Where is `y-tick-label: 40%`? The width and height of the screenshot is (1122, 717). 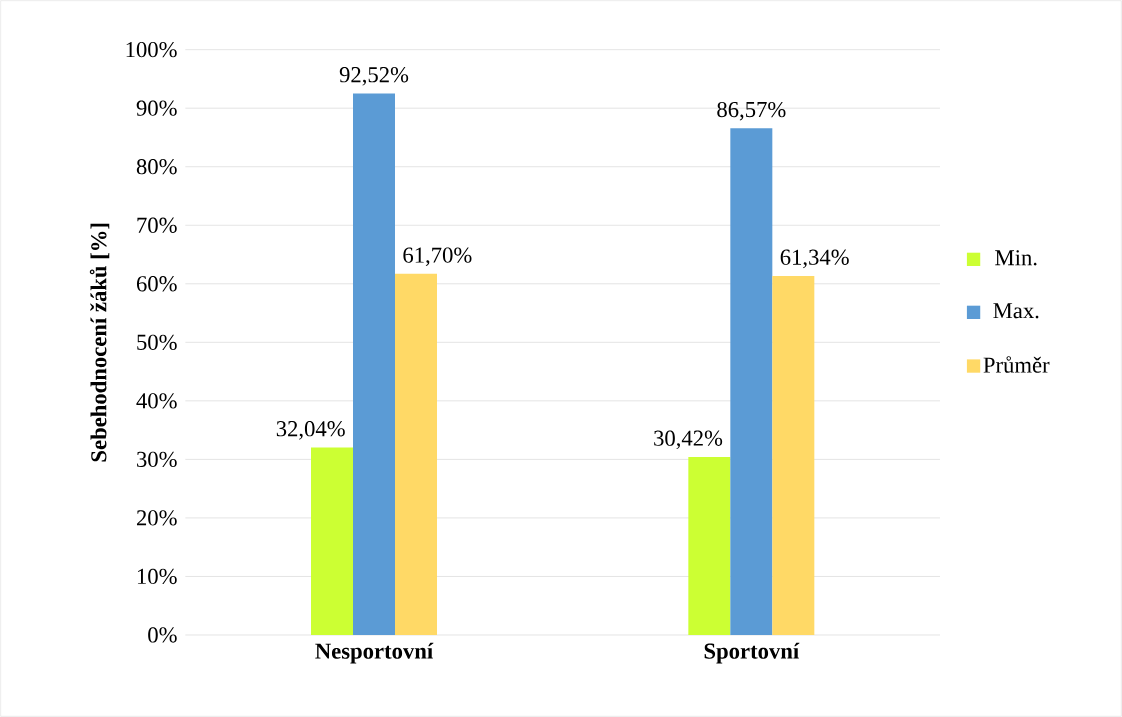 y-tick-label: 40% is located at coordinates (156, 401).